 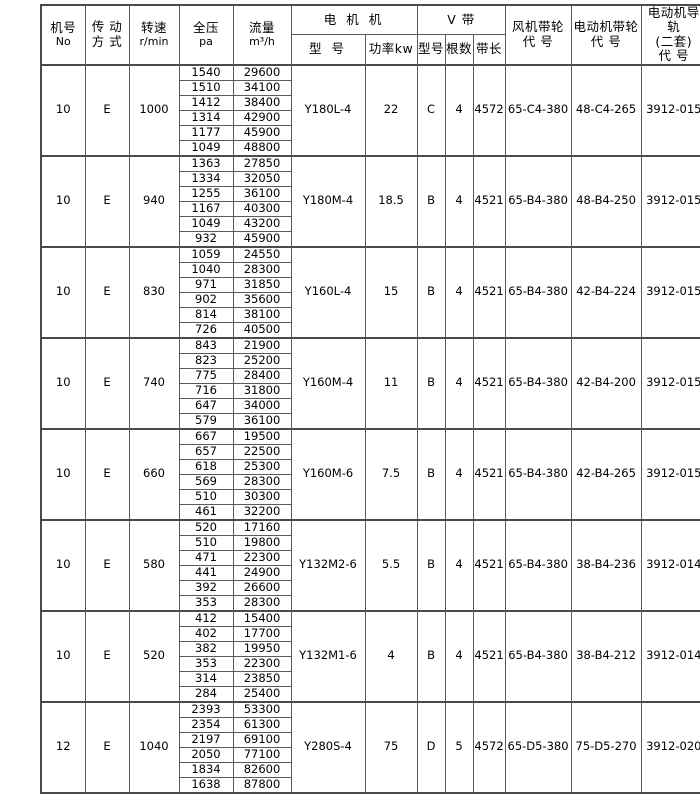 I want to click on cell-total-pressure: 412, so click(x=206, y=618).